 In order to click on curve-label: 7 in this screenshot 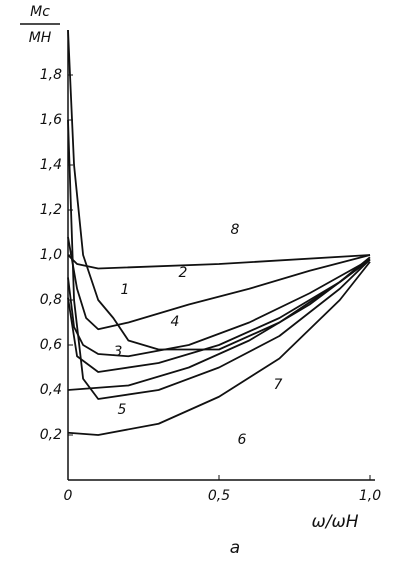, I will do `click(278, 385)`.